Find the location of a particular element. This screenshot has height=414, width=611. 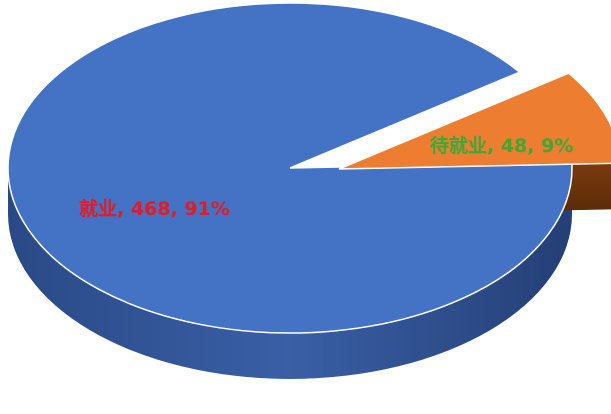

pie-slice is located at coordinates (474, 121).